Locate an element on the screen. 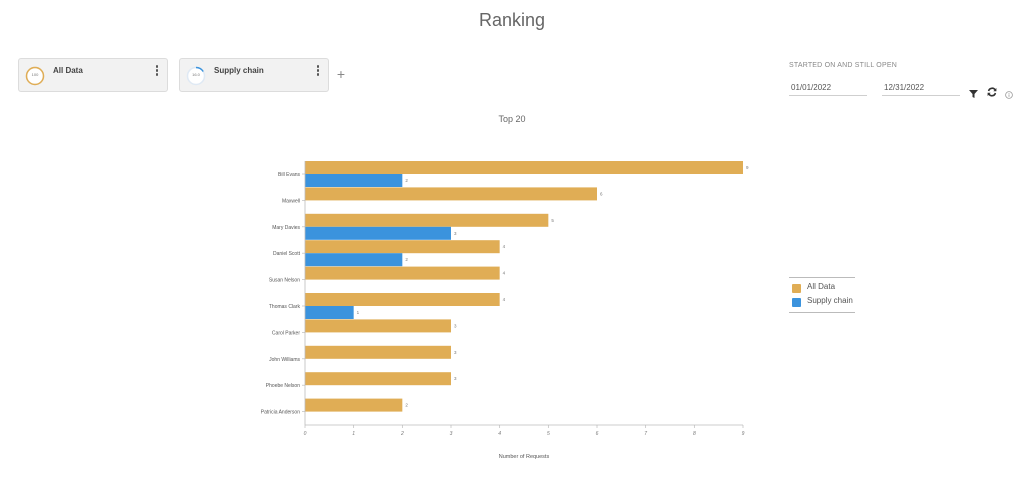 This screenshot has height=479, width=1024. segment-progress-ring: 16.0 is located at coordinates (196, 76).